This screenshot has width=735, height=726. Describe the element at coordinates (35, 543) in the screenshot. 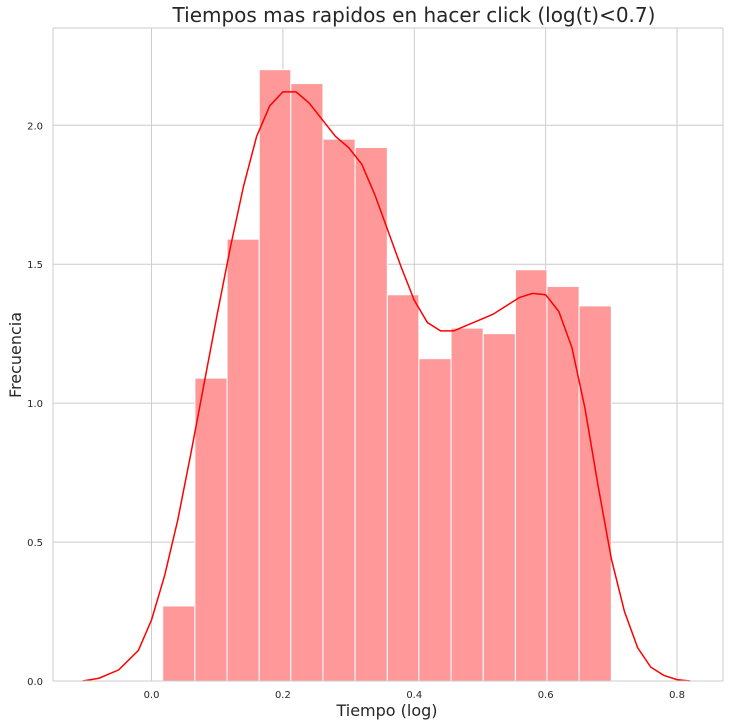

I see `y-tick-label: 0.5` at that location.